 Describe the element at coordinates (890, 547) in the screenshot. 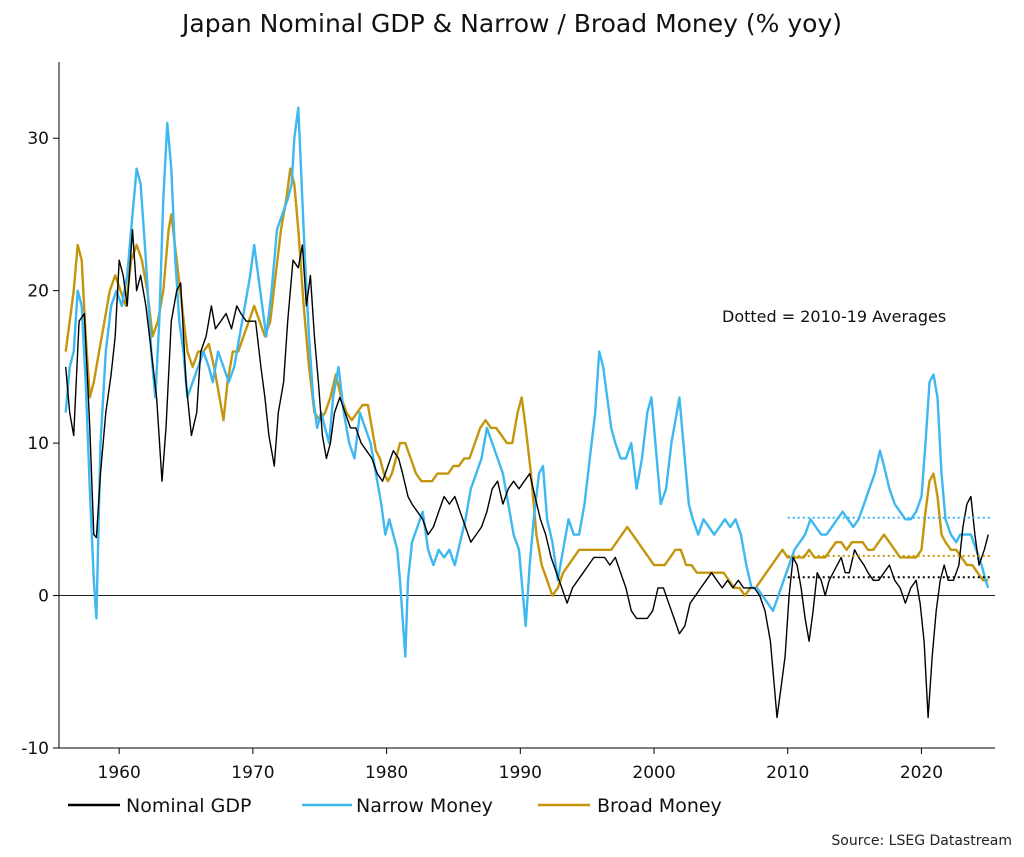

I see `average-lines` at that location.